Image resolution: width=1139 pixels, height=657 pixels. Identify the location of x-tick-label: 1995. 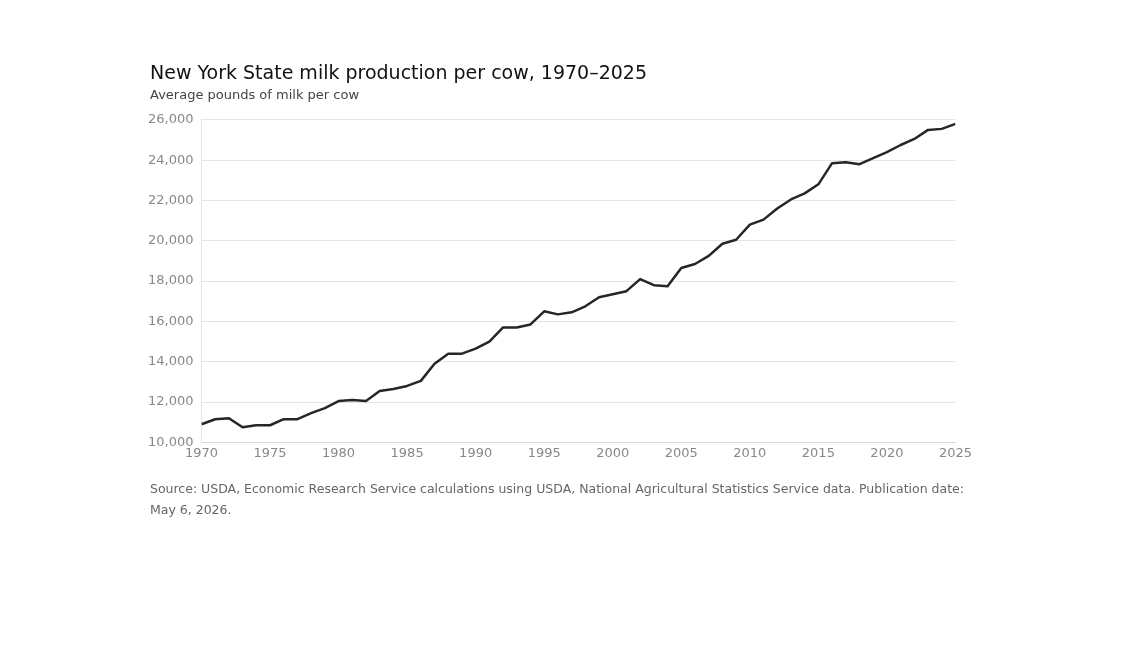
(544, 452).